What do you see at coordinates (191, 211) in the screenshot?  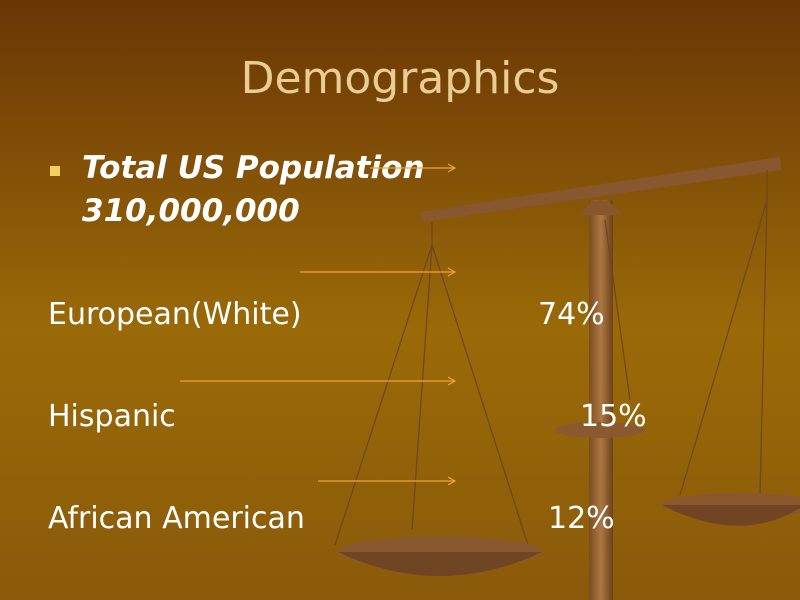 I see `bullet-value: 310,000,000` at bounding box center [191, 211].